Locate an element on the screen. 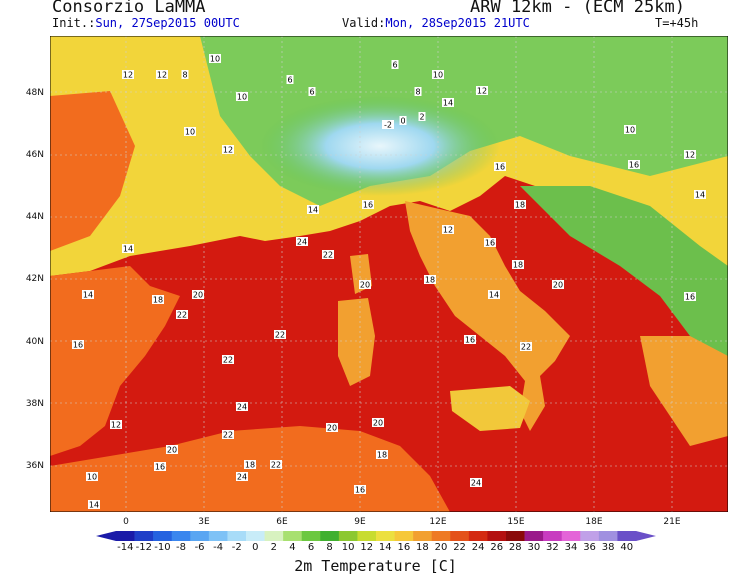 The height and width of the screenshot is (580, 751). colorbar-label: -12 is located at coordinates (144, 547).